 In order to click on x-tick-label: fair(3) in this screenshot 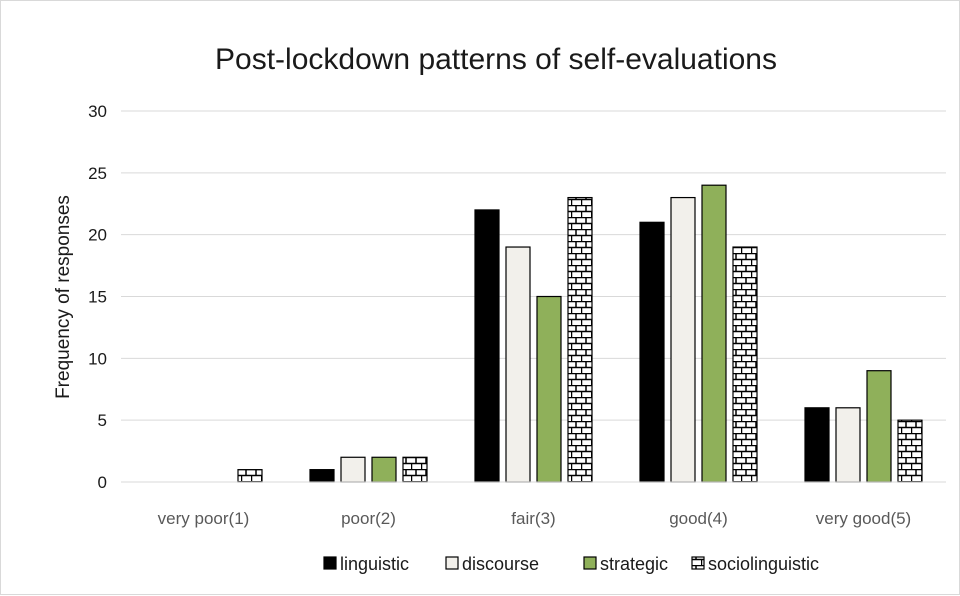, I will do `click(533, 518)`.